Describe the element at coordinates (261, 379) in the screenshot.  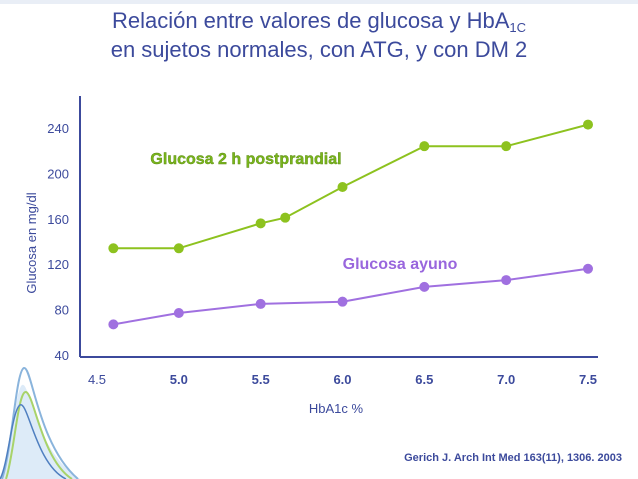
I see `x-tick-label: 5.5` at that location.